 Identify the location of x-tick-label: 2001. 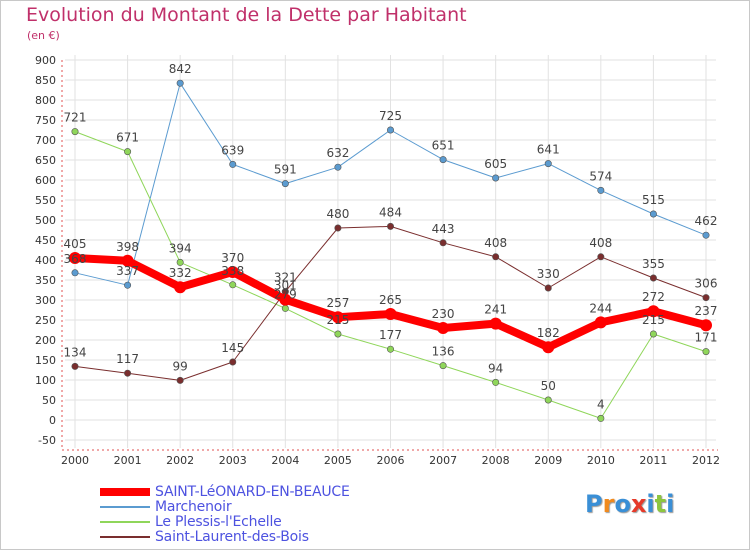
(128, 460).